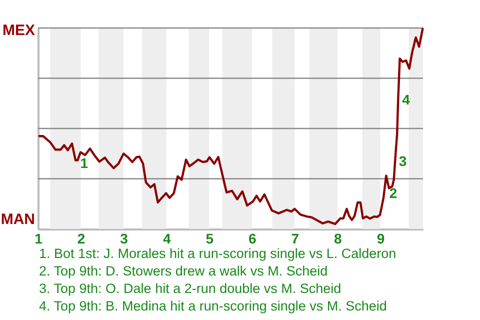 Image resolution: width=480 pixels, height=320 pixels. I want to click on x-tick-label: 4, so click(166, 238).